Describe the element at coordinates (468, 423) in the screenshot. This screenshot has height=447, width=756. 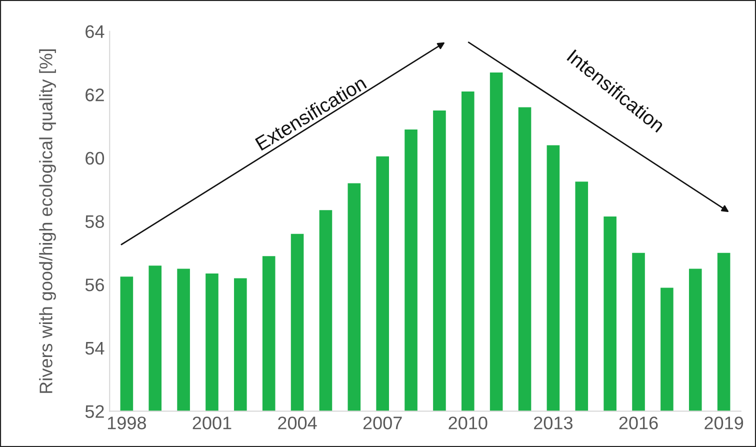
I see `x-tick-label: 2010` at that location.